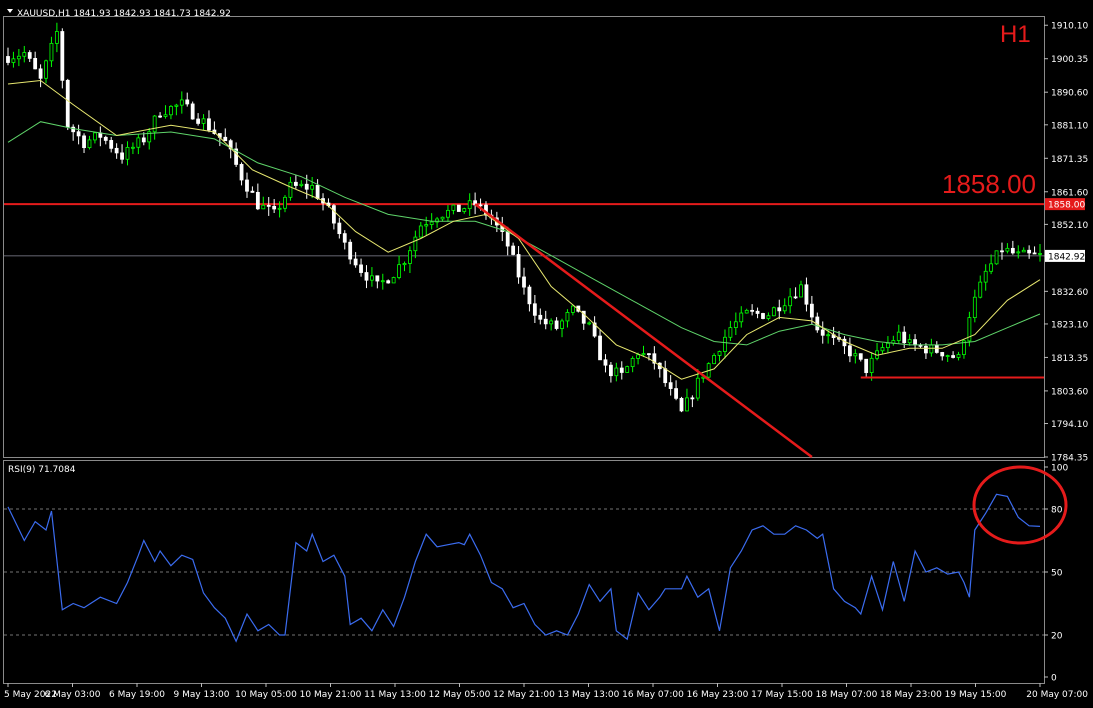 The height and width of the screenshot is (708, 1093). Describe the element at coordinates (718, 695) in the screenshot. I see `time-tick-label: 16 May 23:00` at that location.